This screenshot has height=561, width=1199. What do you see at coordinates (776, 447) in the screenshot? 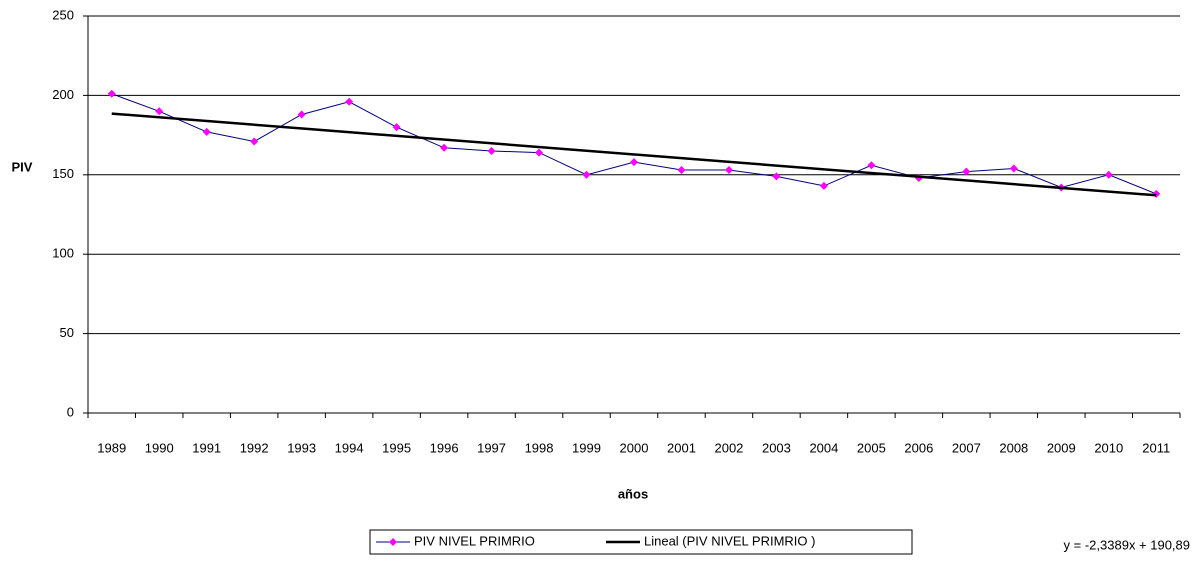
I see `x-tick-label: 2003` at bounding box center [776, 447].